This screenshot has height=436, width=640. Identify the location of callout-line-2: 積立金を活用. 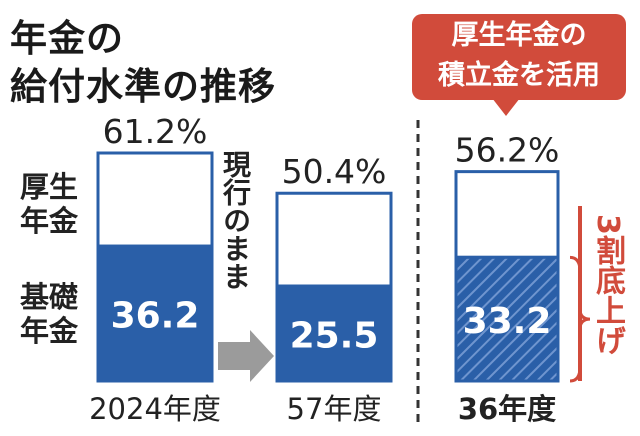
(519, 75).